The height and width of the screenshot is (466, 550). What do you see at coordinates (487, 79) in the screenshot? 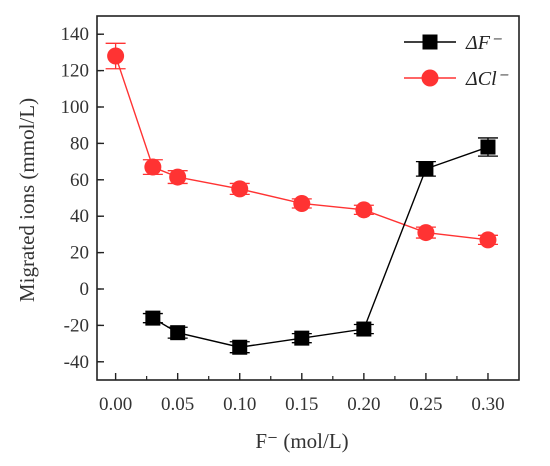
I see `legend-label: ΔCl⁻` at bounding box center [487, 79].